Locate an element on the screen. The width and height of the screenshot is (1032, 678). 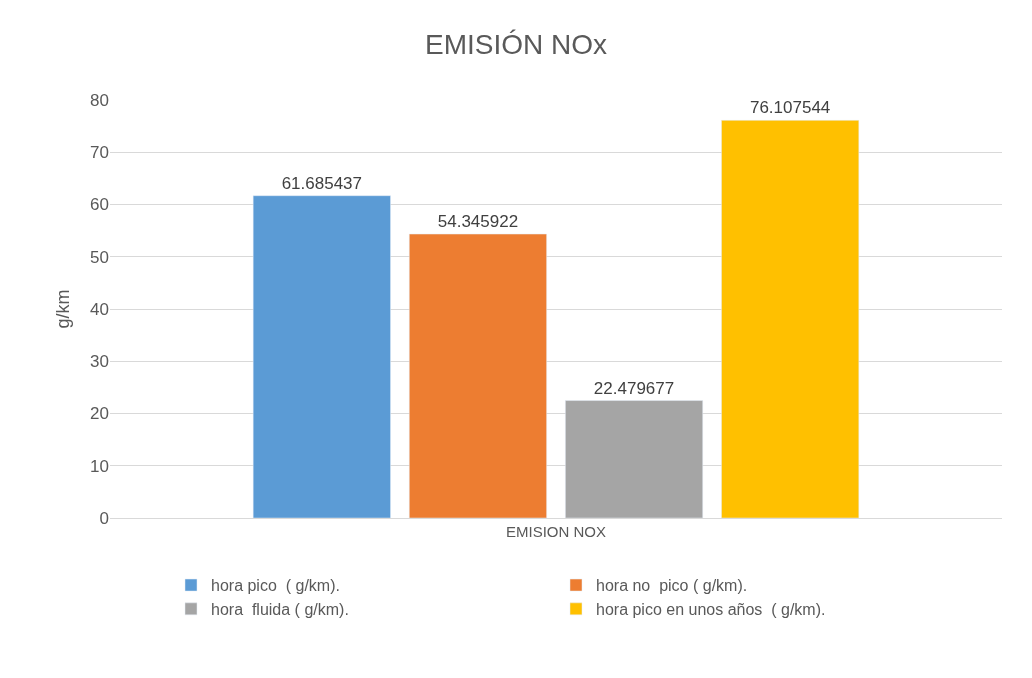
legend-label: hora pico ( g/km). is located at coordinates (275, 586).